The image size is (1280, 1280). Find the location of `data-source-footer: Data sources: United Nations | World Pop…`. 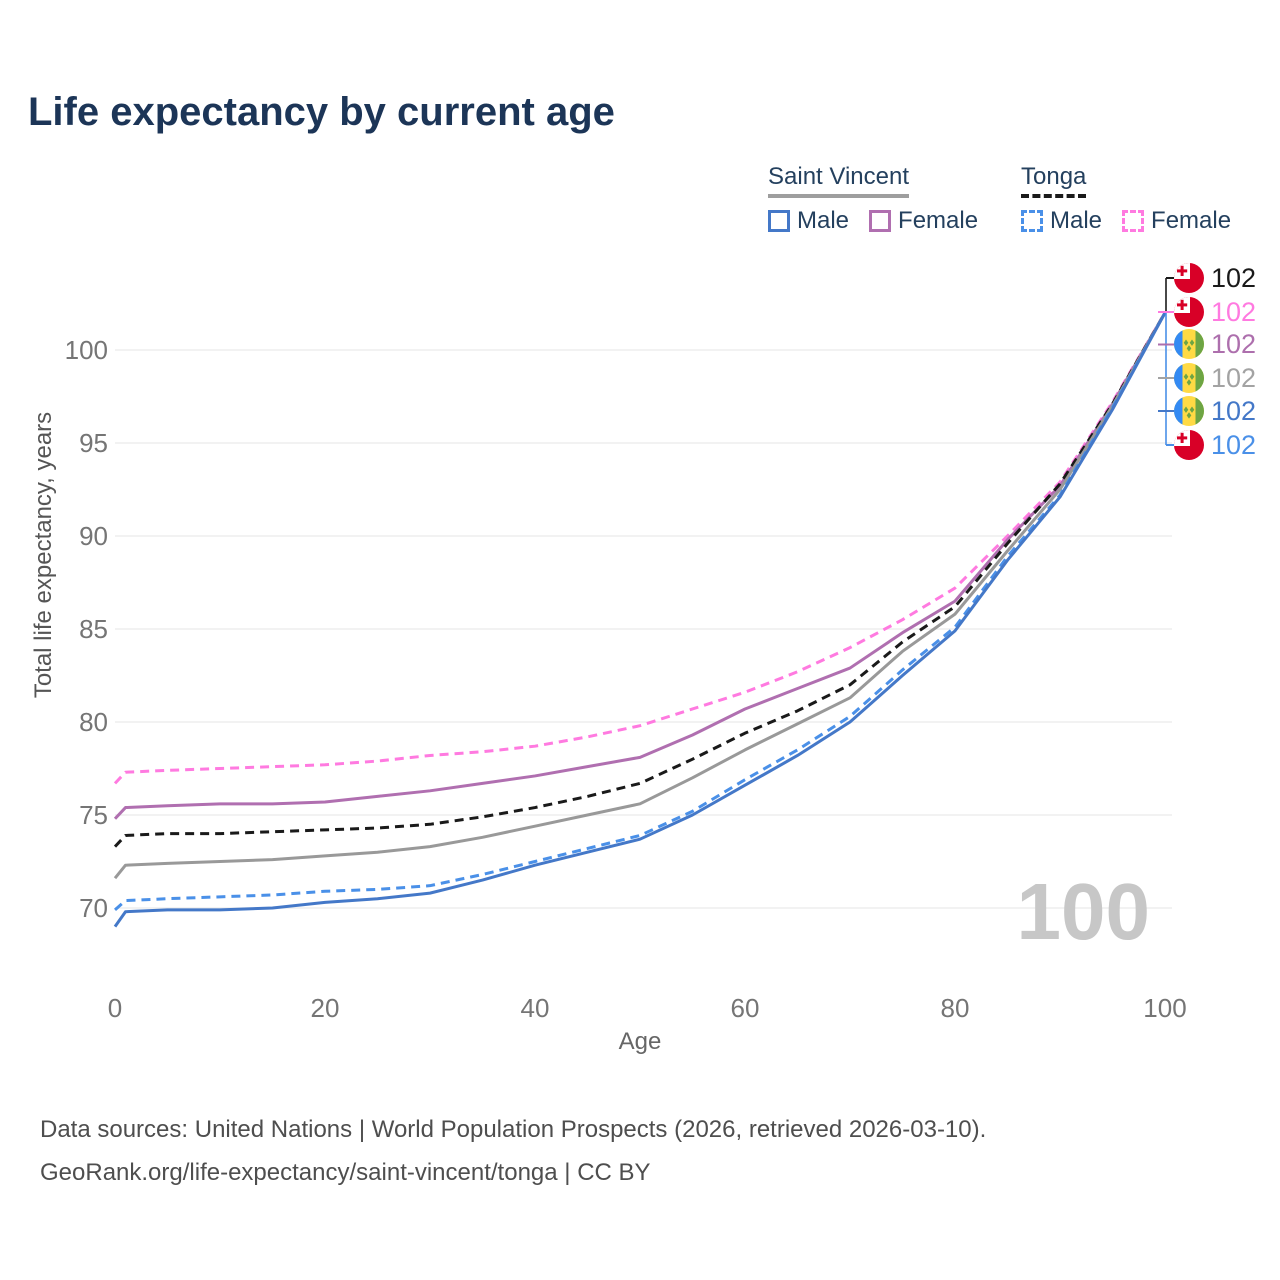

data-source-footer: Data sources: United Nations | World Pop… is located at coordinates (513, 1151).